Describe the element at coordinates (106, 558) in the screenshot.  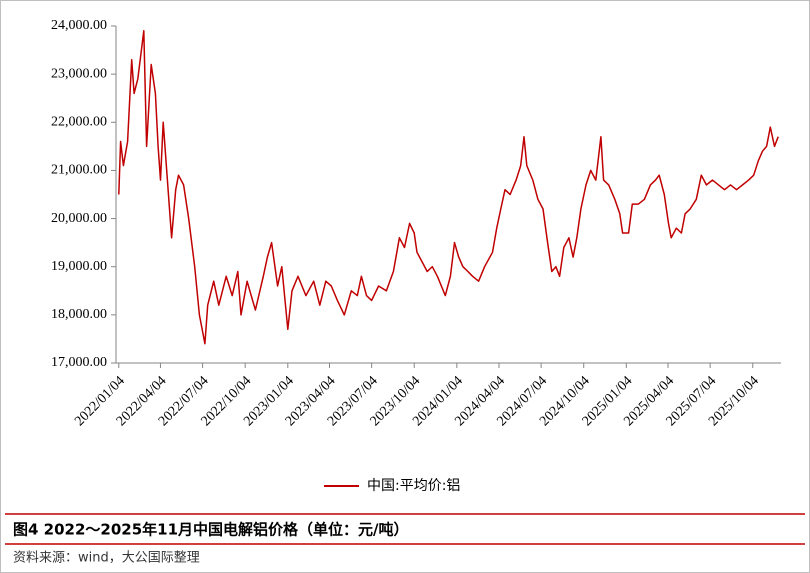
I see `source: 资料来源：wind，大公国际整理` at that location.